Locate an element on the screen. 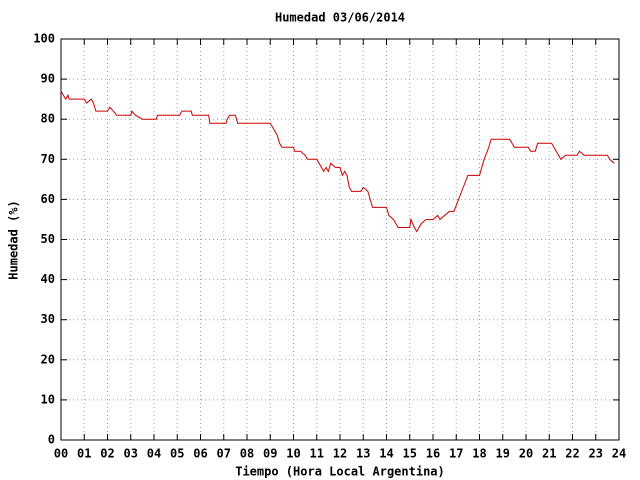  x-tick-label: 11 is located at coordinates (317, 454).